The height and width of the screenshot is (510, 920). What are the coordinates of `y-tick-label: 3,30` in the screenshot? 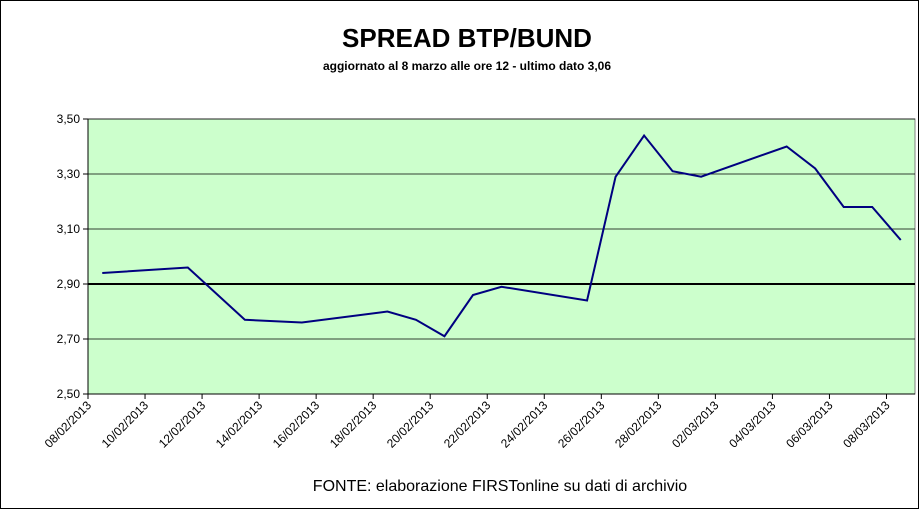 It's located at (69, 174).